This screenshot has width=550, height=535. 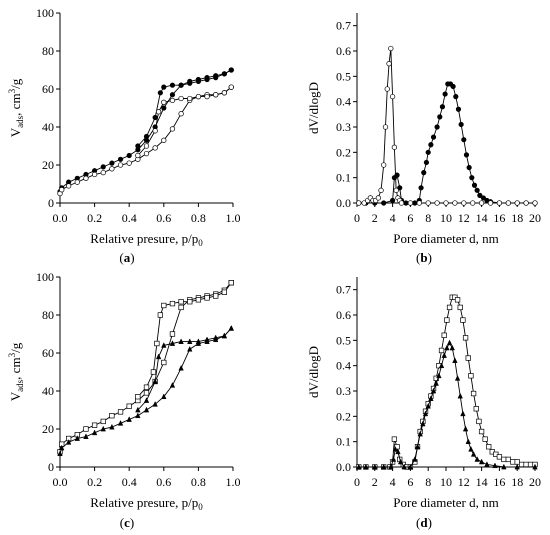 What do you see at coordinates (343, 340) in the screenshot?
I see `y-tick-label: 0.5` at bounding box center [343, 340].